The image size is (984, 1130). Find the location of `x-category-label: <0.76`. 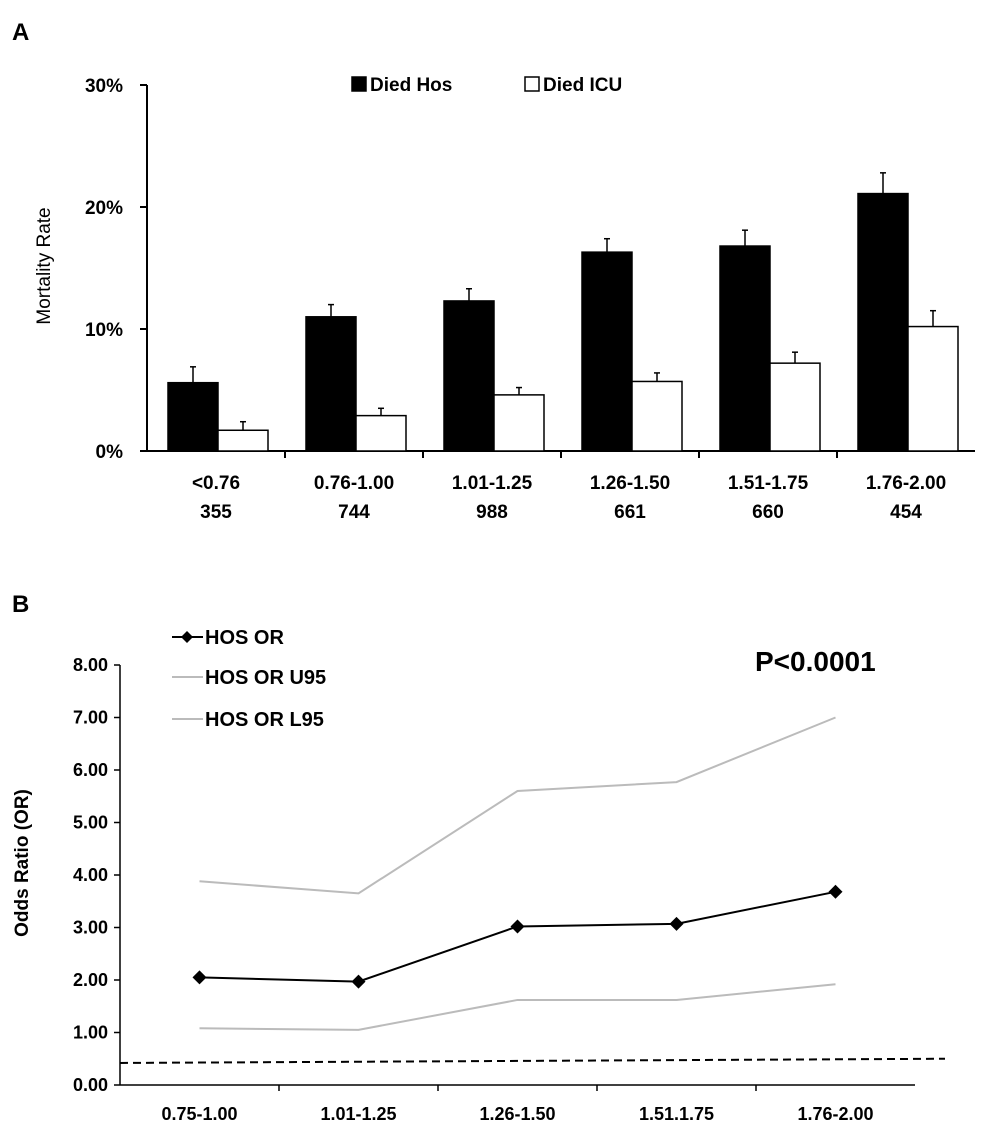

x-category-label: <0.76 is located at coordinates (216, 483).